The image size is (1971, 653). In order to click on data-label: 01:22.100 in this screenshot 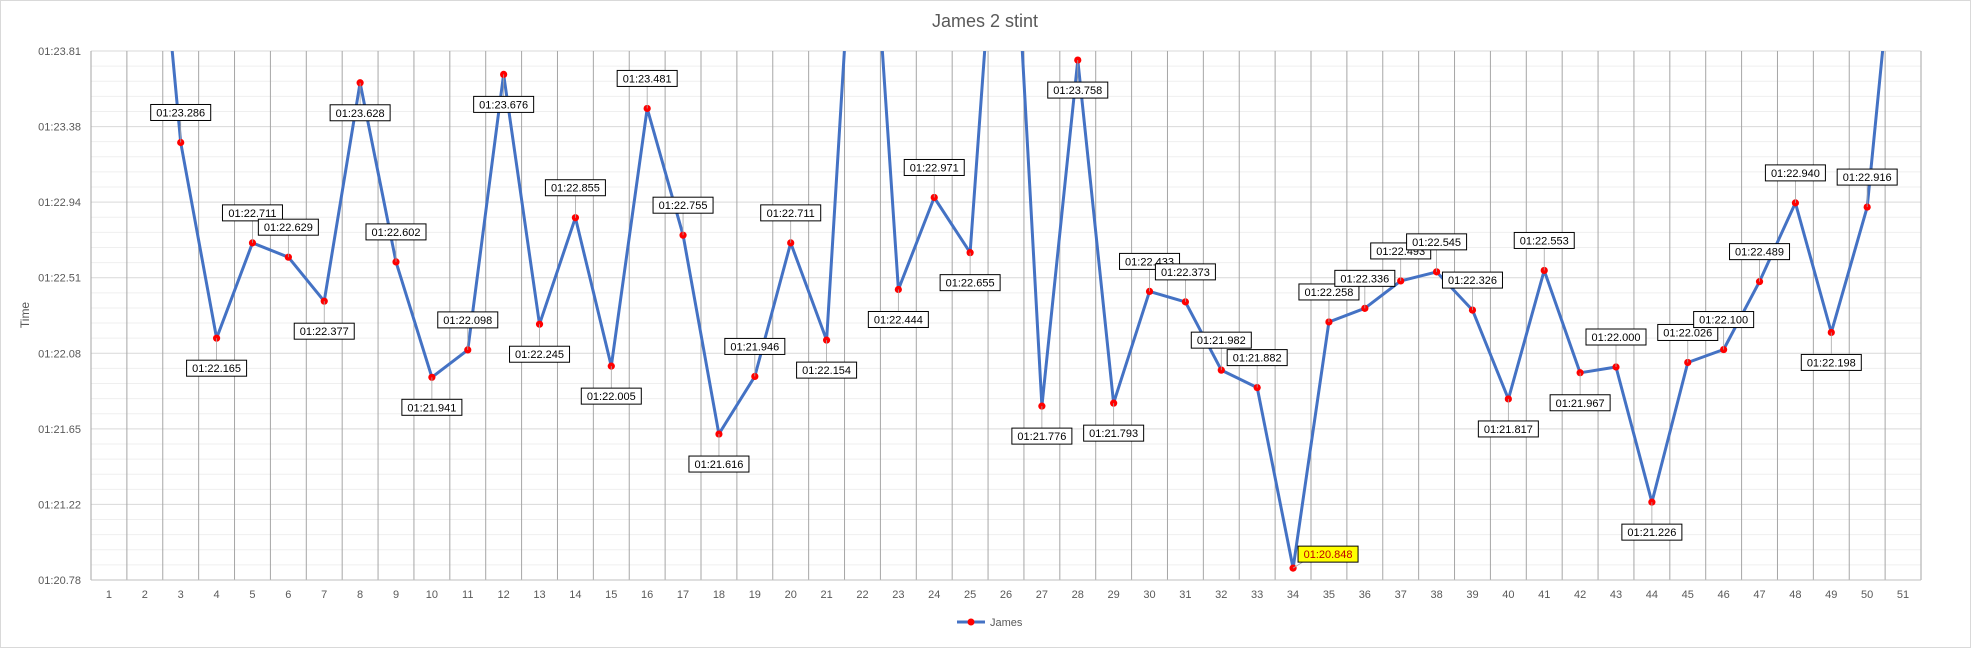, I will do `click(1723, 321)`.